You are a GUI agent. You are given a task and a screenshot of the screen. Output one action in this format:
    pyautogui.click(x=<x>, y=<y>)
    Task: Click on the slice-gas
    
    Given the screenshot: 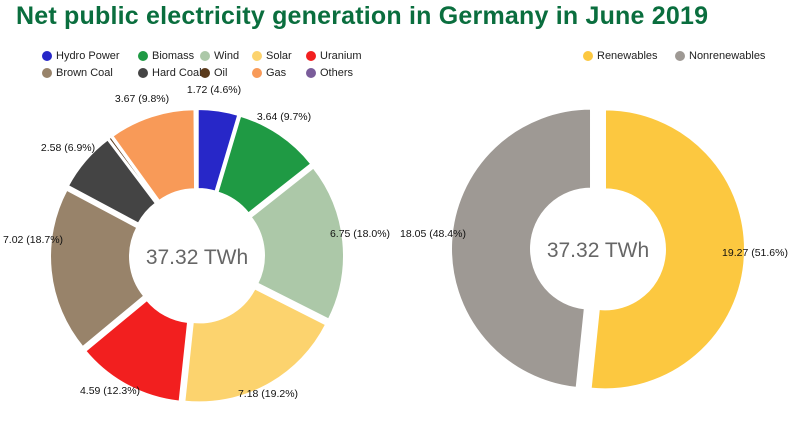 What is the action you would take?
    pyautogui.click(x=154, y=155)
    